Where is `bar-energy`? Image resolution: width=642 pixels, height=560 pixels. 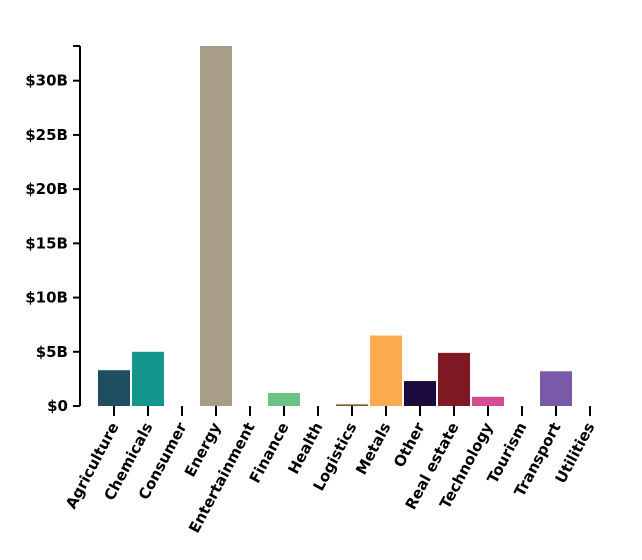 bar-energy is located at coordinates (216, 226).